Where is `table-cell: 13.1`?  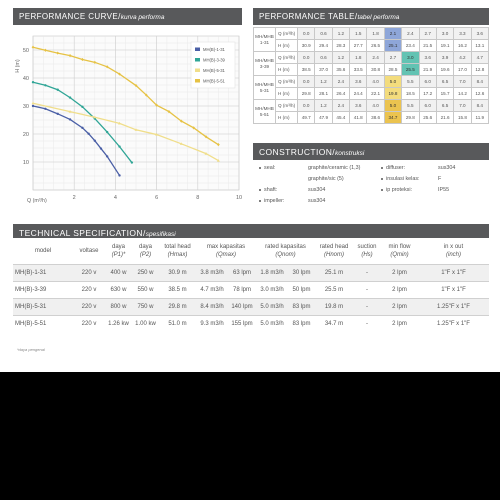
table-cell: 13.1 is located at coordinates (480, 45).